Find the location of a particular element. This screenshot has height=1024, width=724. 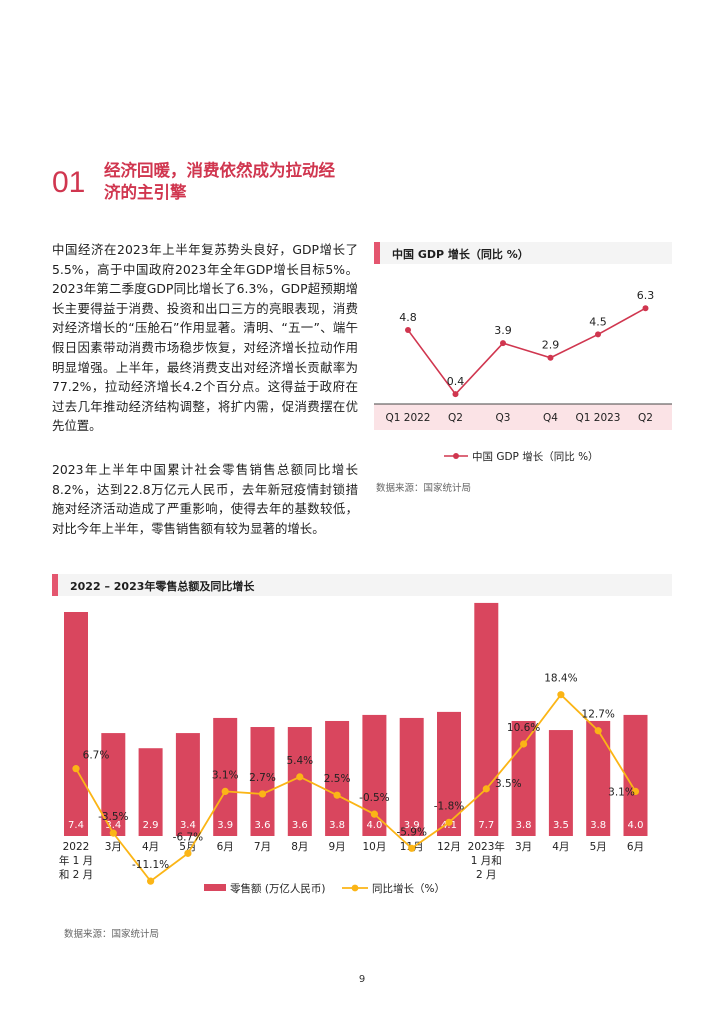

x-tick-label: 2022 is located at coordinates (76, 847).